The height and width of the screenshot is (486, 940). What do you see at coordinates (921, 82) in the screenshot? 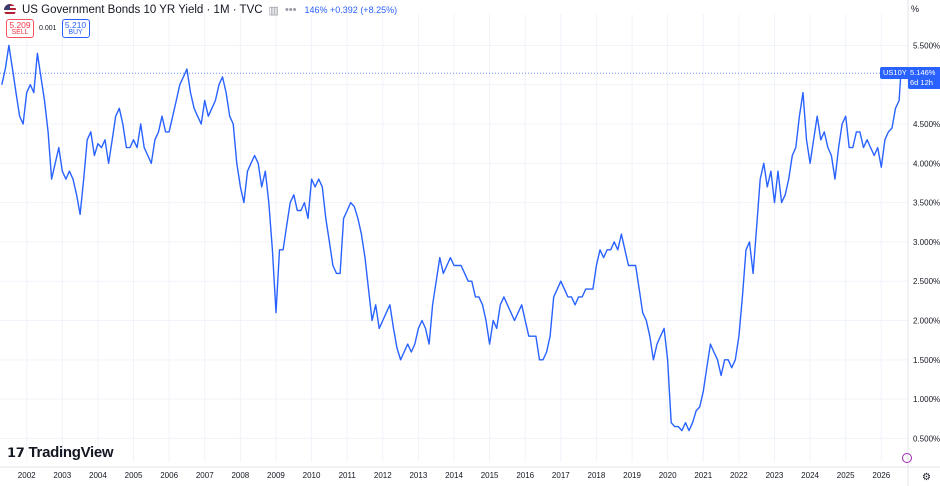
I see `bar-countdown: 6d 12h` at bounding box center [921, 82].